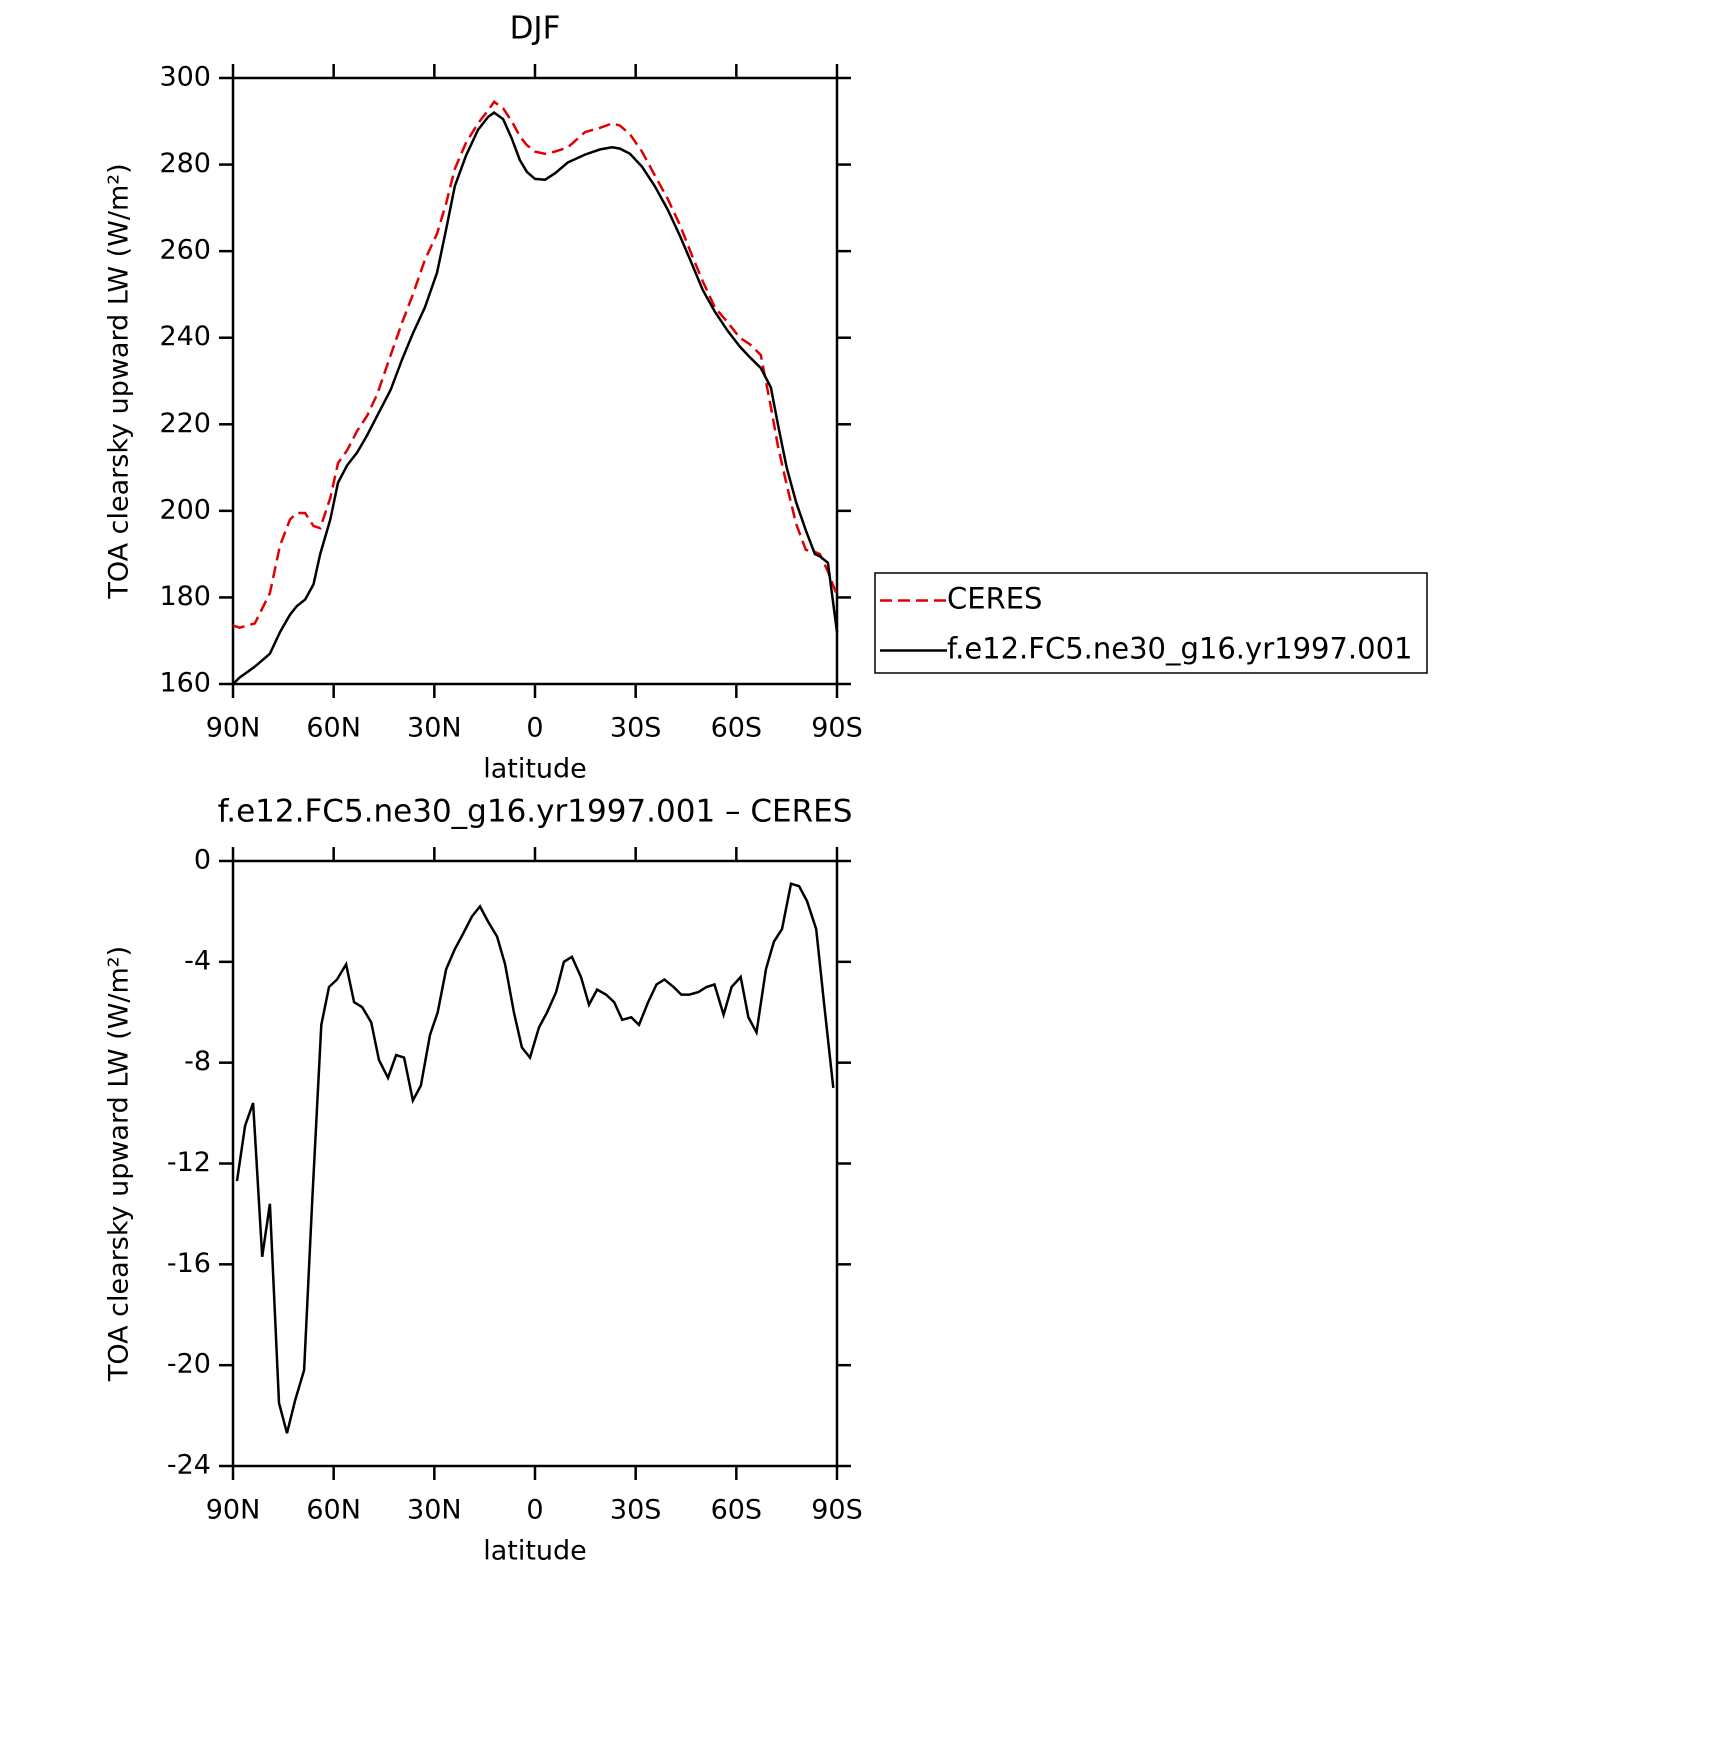 The width and height of the screenshot is (1710, 1762). What do you see at coordinates (185, 423) in the screenshot?
I see `y-tick-label: 220` at bounding box center [185, 423].